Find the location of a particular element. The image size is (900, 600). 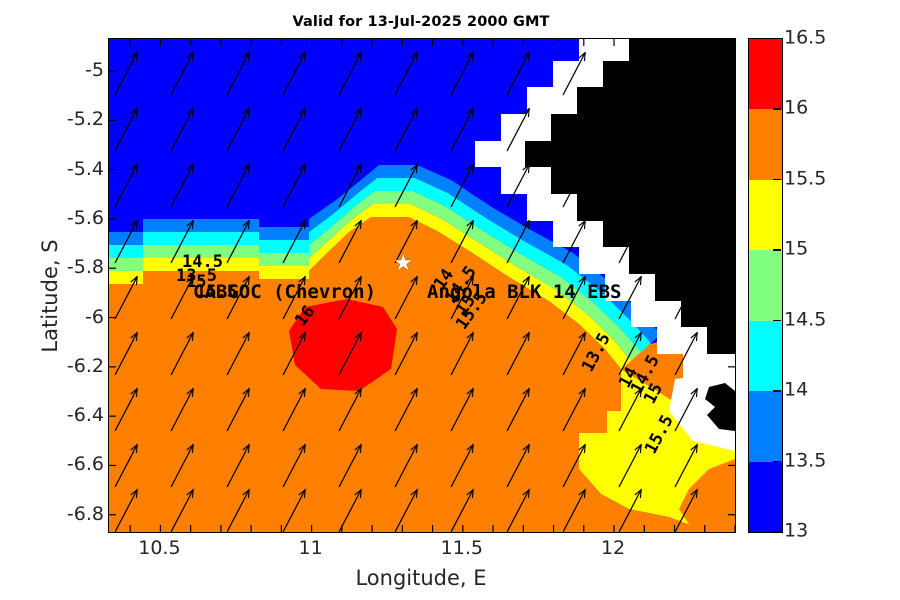

y-tick-label: -5.4 is located at coordinates (85, 168).